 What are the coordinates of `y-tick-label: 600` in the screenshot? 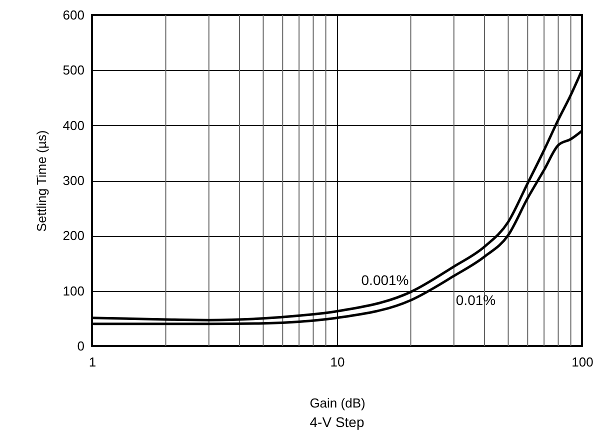 It's located at (73, 15).